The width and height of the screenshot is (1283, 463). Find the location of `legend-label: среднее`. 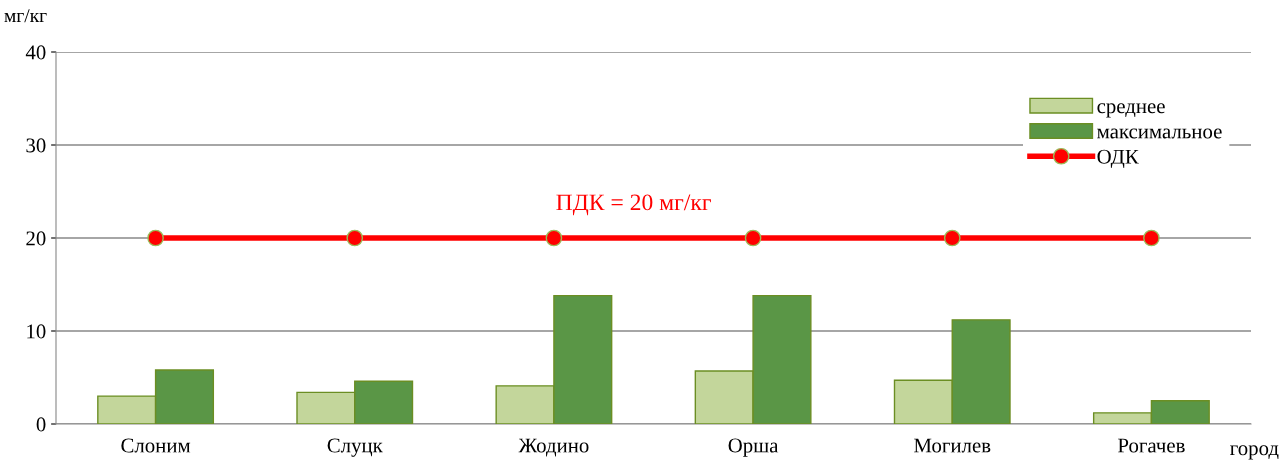

legend-label: среднее is located at coordinates (1131, 110).